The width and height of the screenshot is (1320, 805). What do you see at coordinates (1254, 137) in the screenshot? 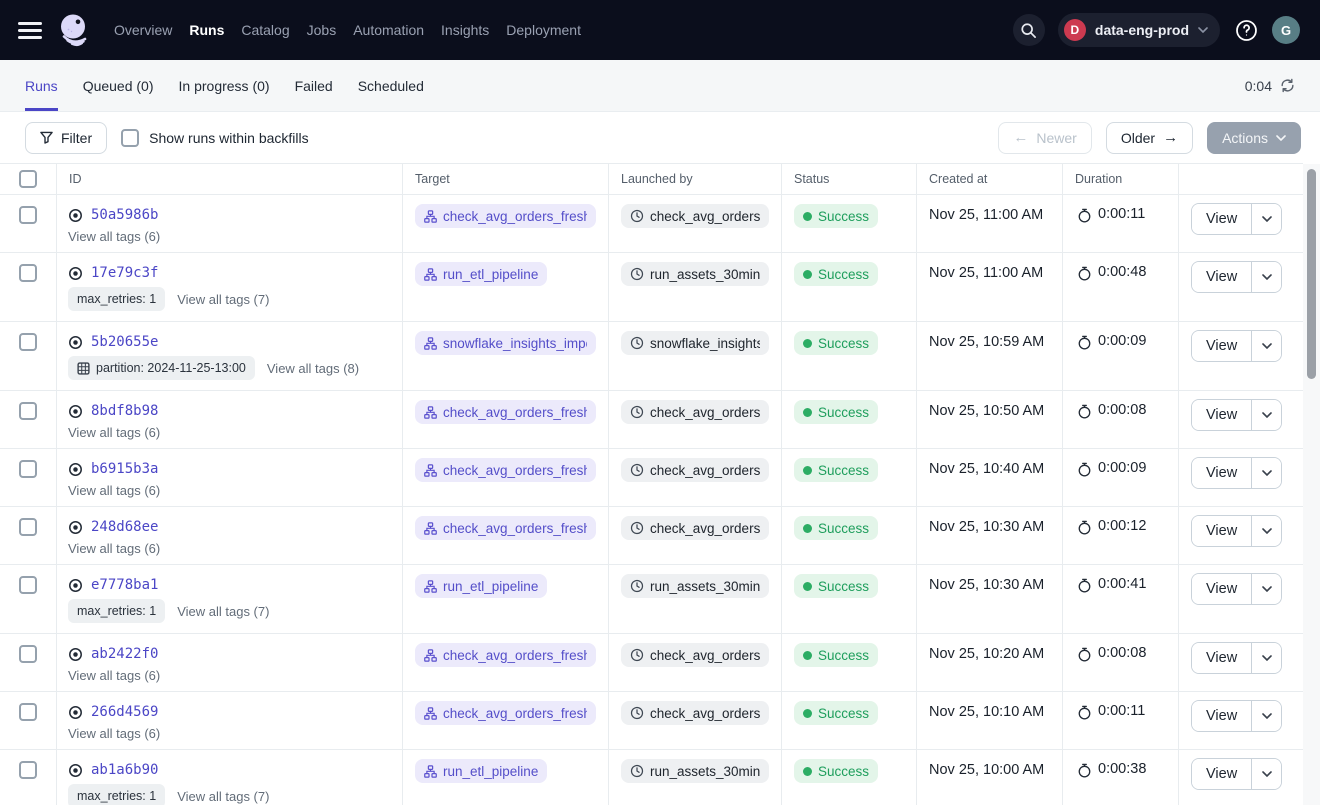
I see `actions-button: Actions` at bounding box center [1254, 137].